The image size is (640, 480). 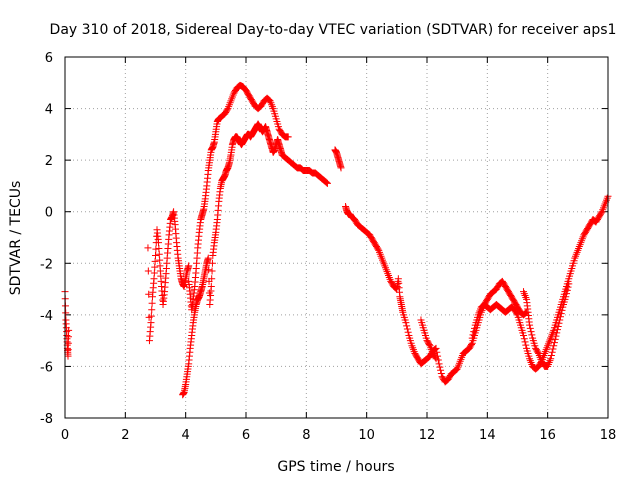 I want to click on x-tick-label: 4, so click(x=186, y=435).